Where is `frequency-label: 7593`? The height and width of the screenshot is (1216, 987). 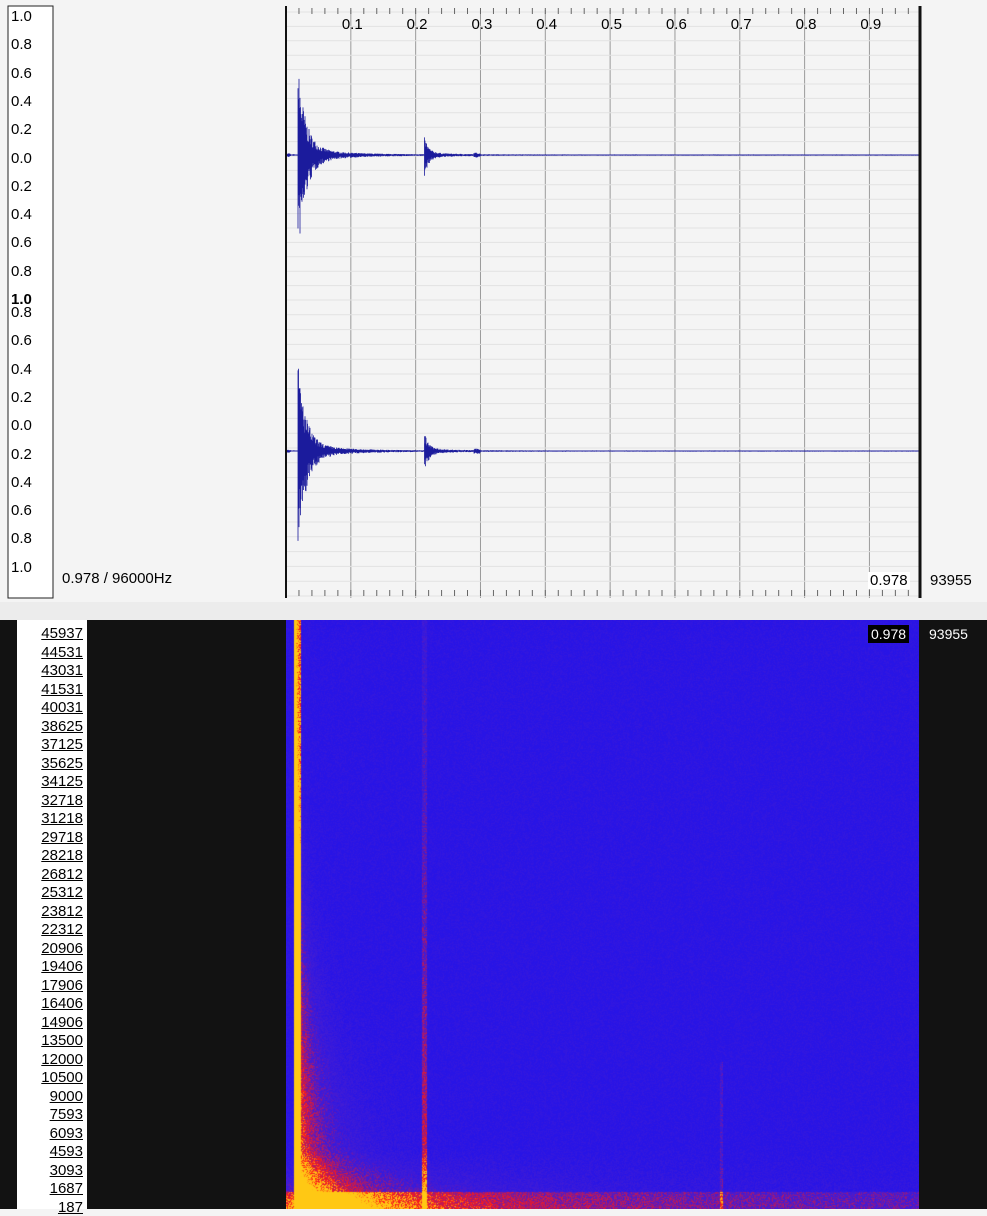
frequency-label: 7593 is located at coordinates (66, 1115).